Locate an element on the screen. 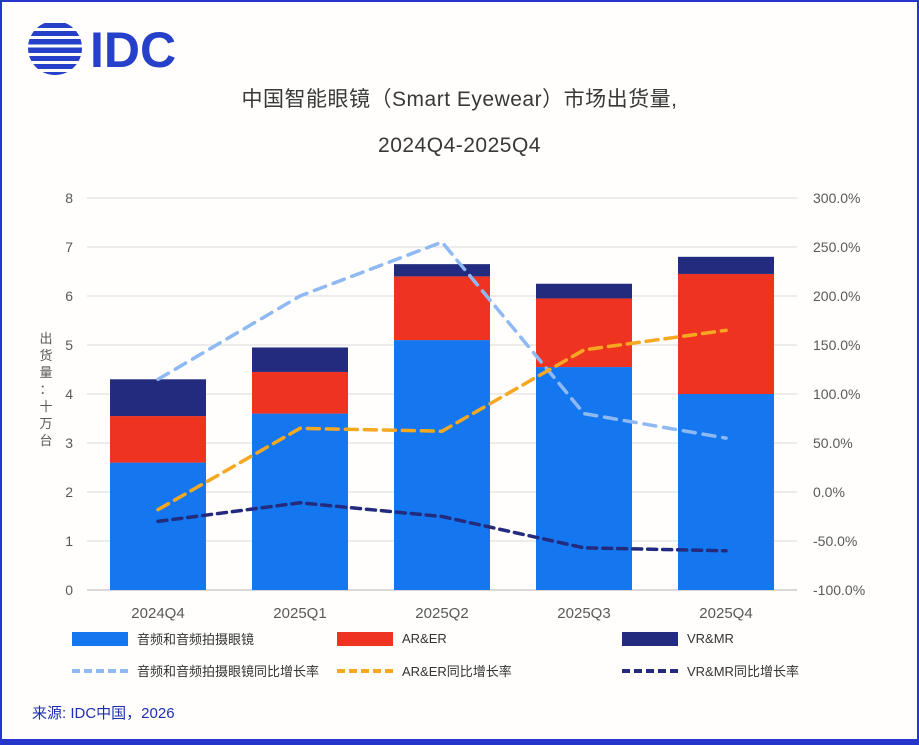 The width and height of the screenshot is (919, 745). legend-item: 音频和音频拍摄眼镜同比增长率 is located at coordinates (204, 670).